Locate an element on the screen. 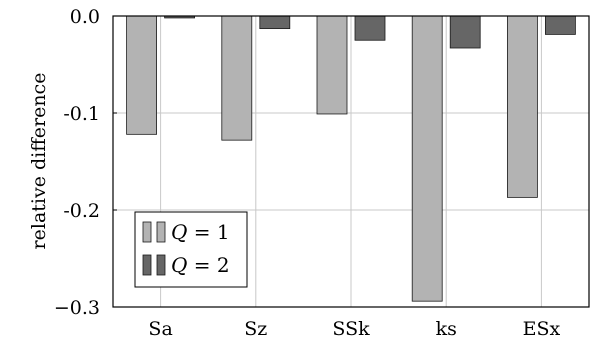  legend-label: Q = 1 is located at coordinates (200, 232).